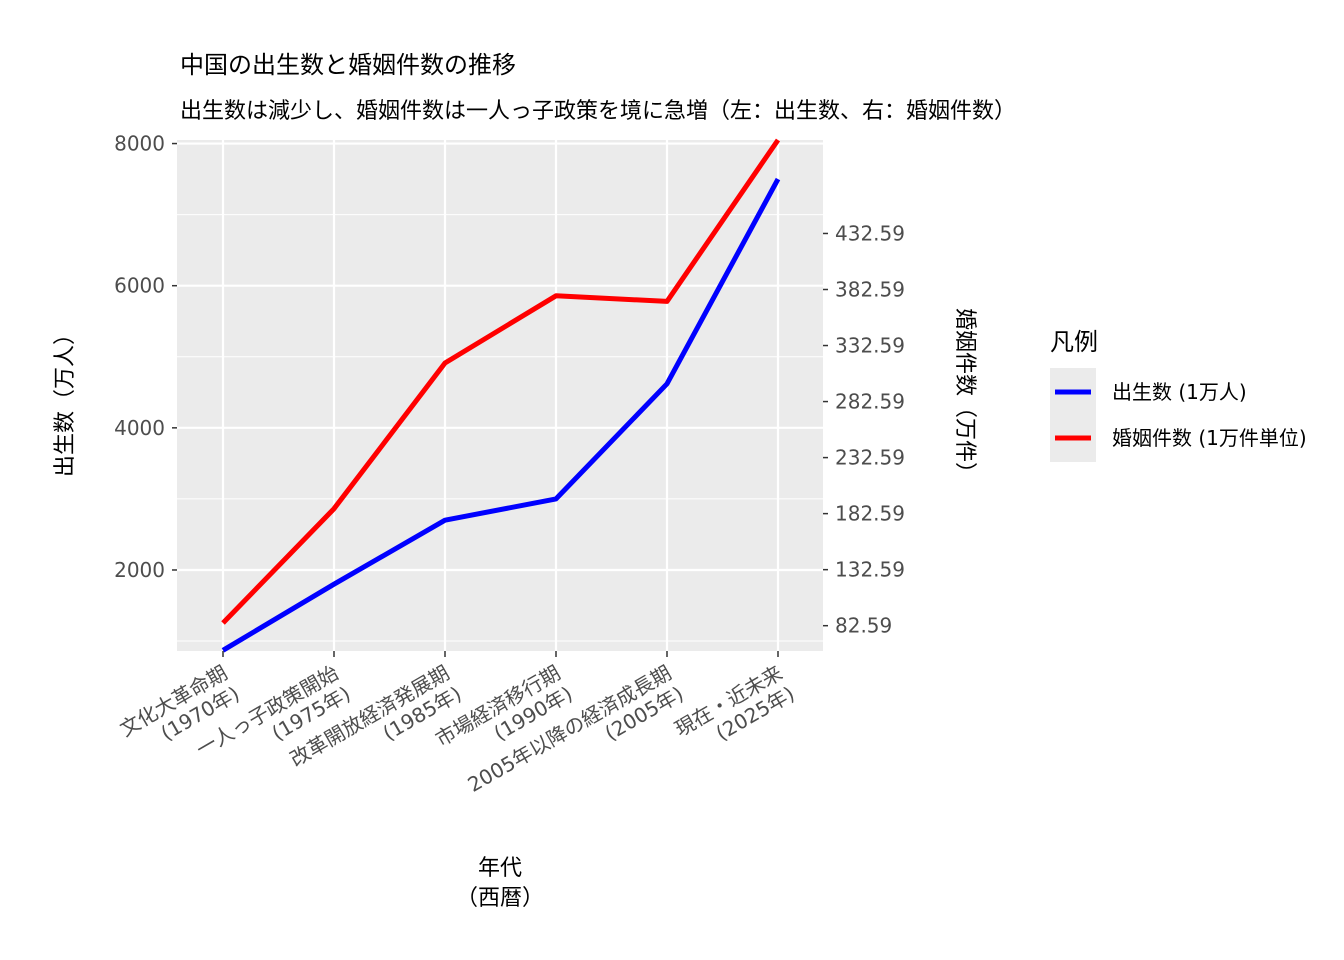  I want to click on left-tick-label: 8000, so click(139, 144).